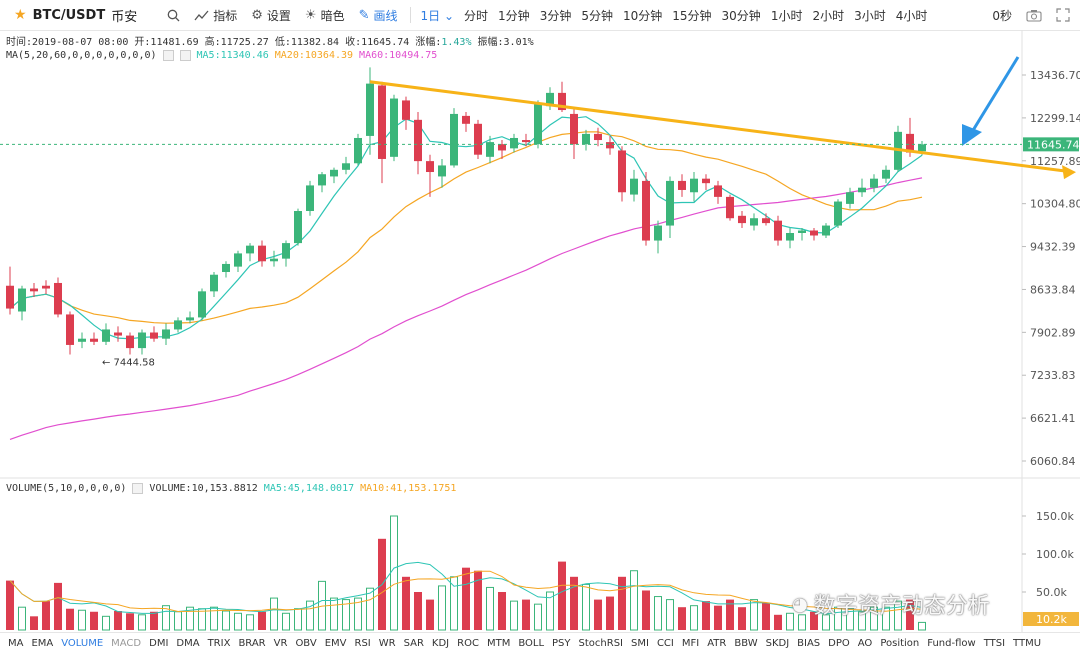  I want to click on indicators-button: 指标, so click(215, 15).